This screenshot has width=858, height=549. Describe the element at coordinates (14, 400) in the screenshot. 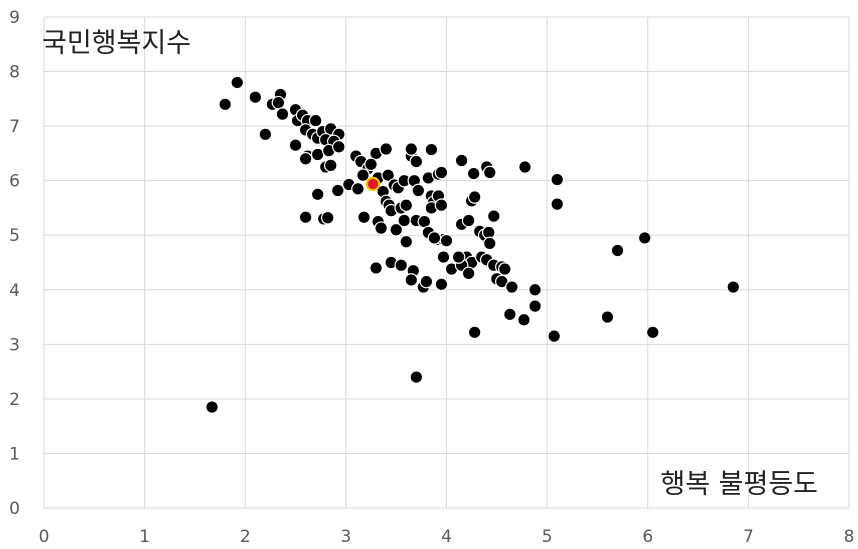

I see `y-tick-label: 2` at that location.